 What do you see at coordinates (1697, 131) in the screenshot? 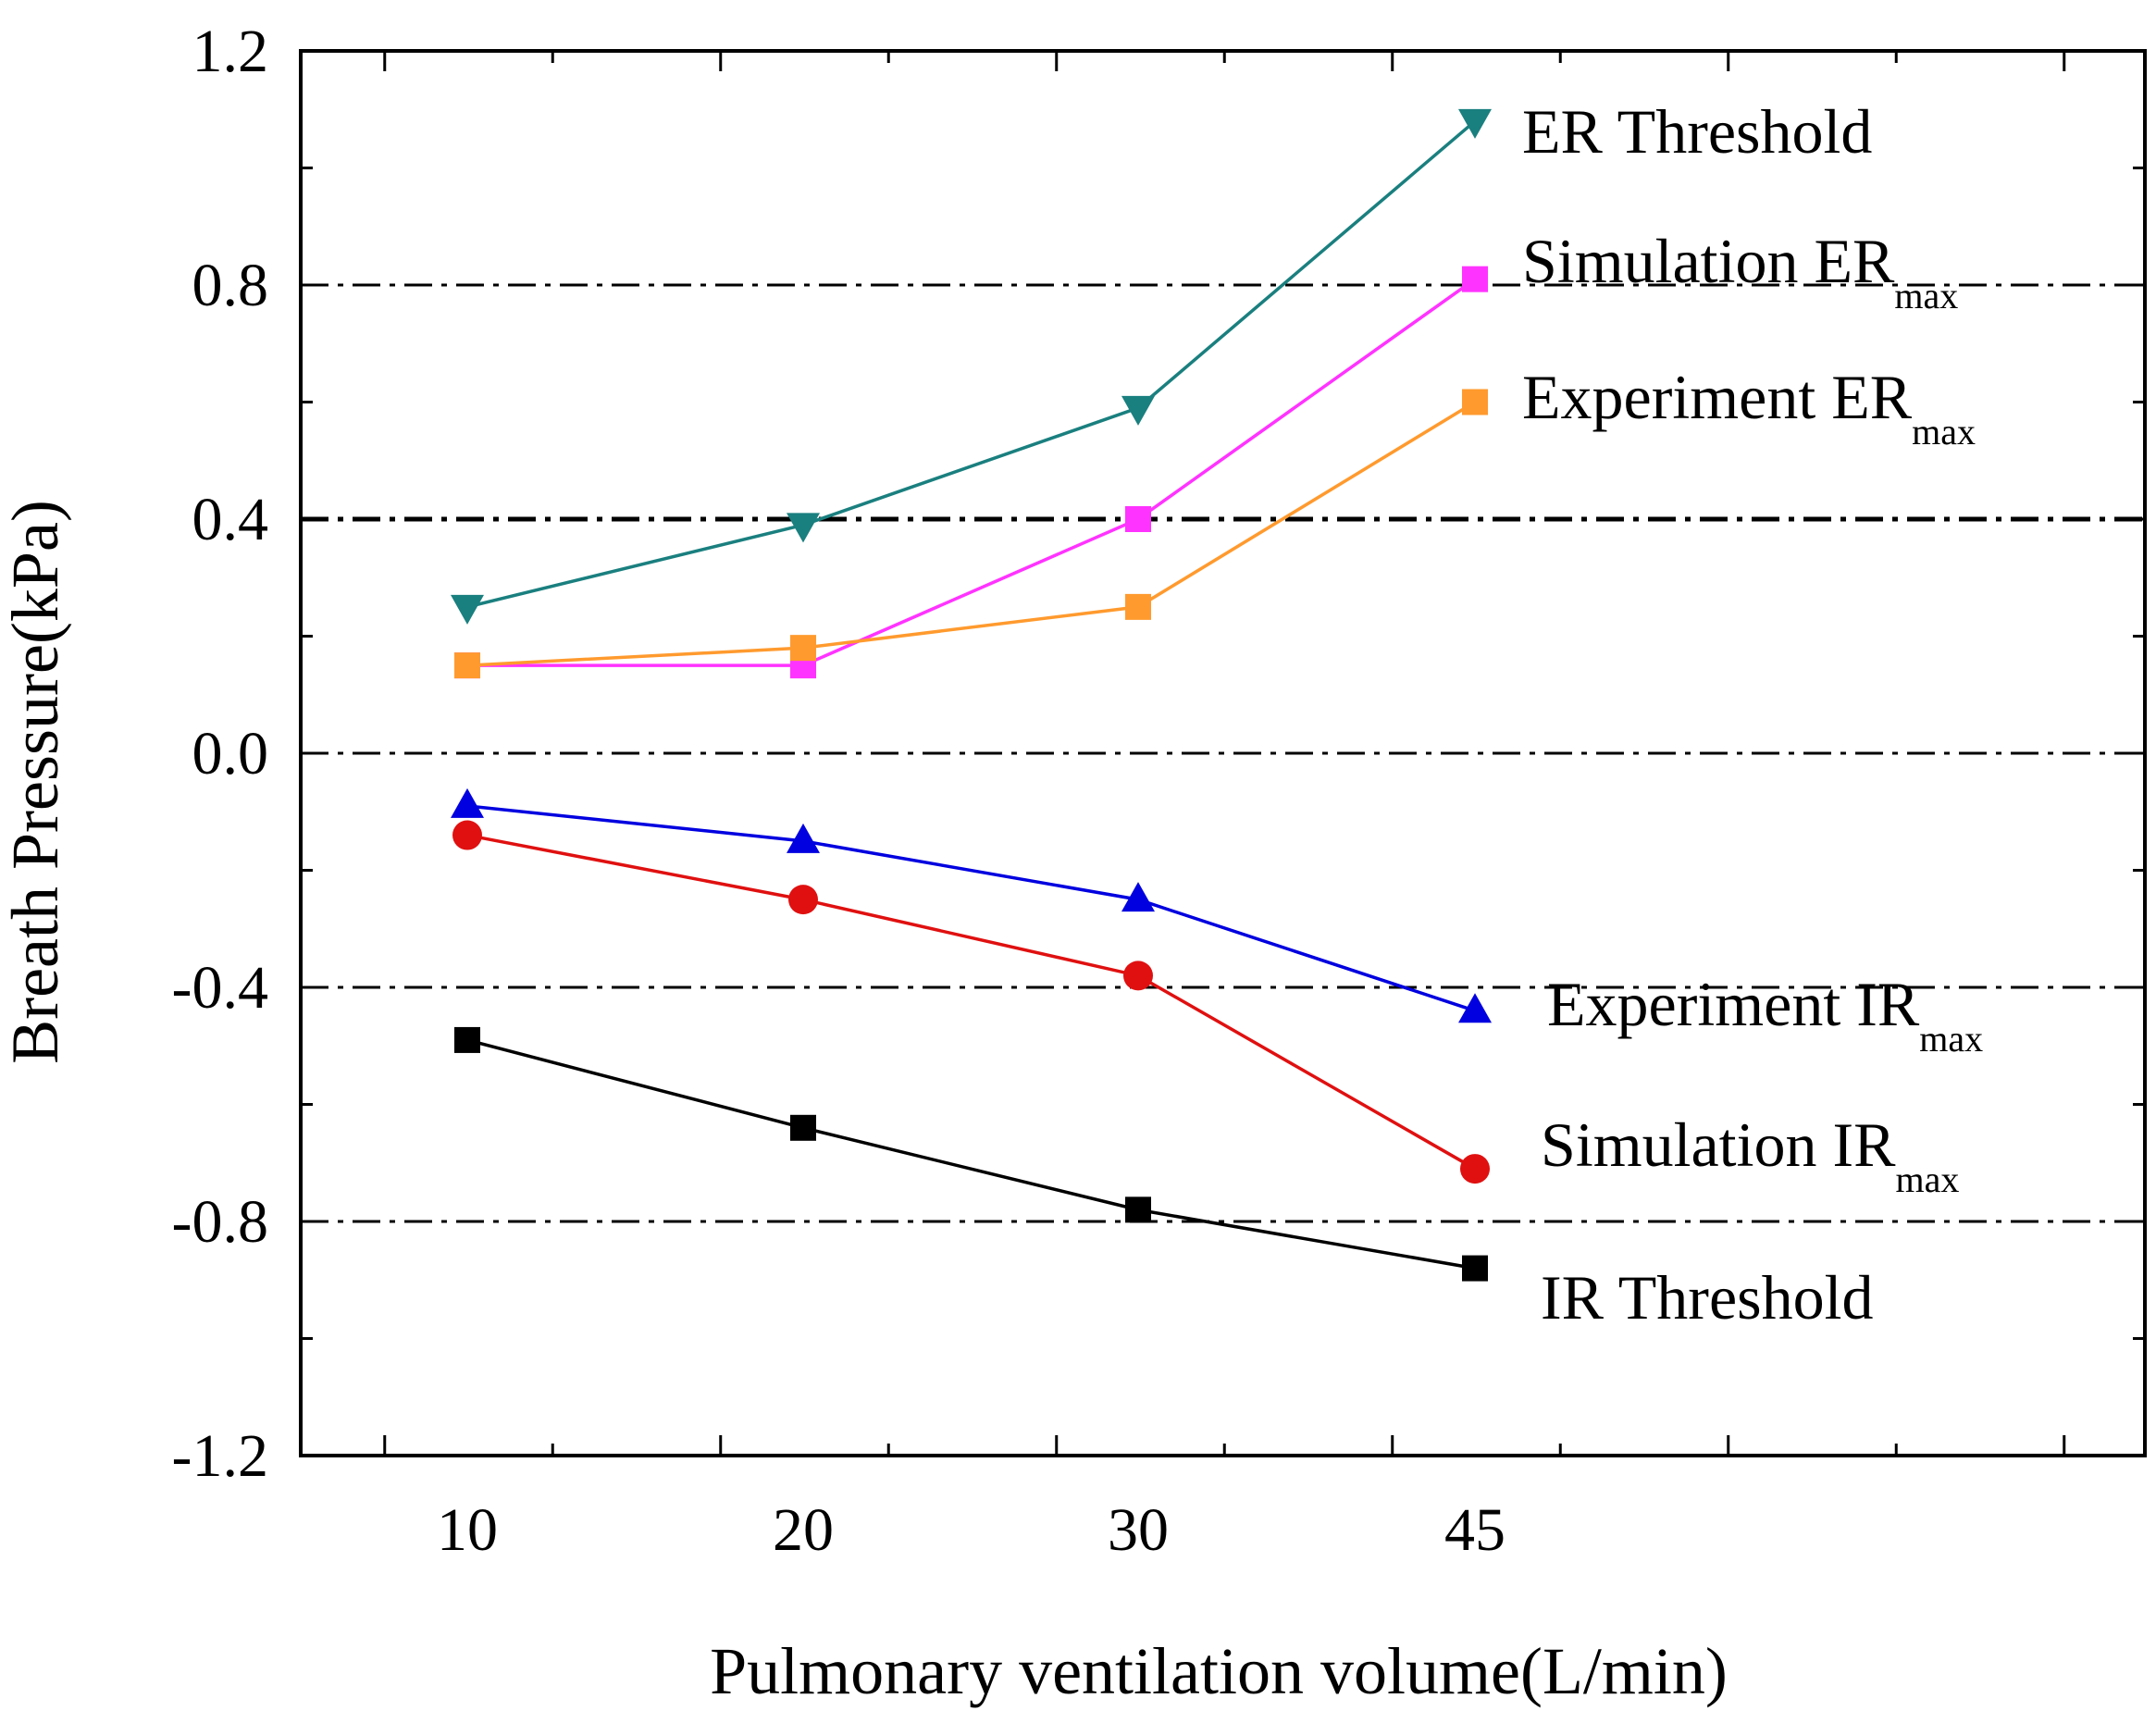
I see `series-label: ER Threshold` at bounding box center [1697, 131].